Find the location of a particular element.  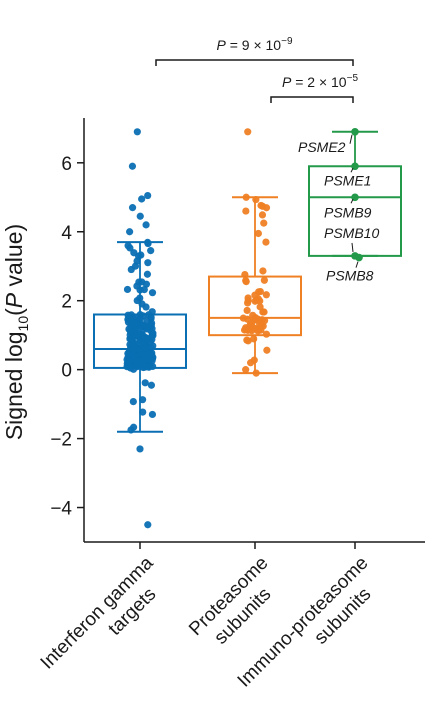

gene-point-psmb9 is located at coordinates (355, 197).